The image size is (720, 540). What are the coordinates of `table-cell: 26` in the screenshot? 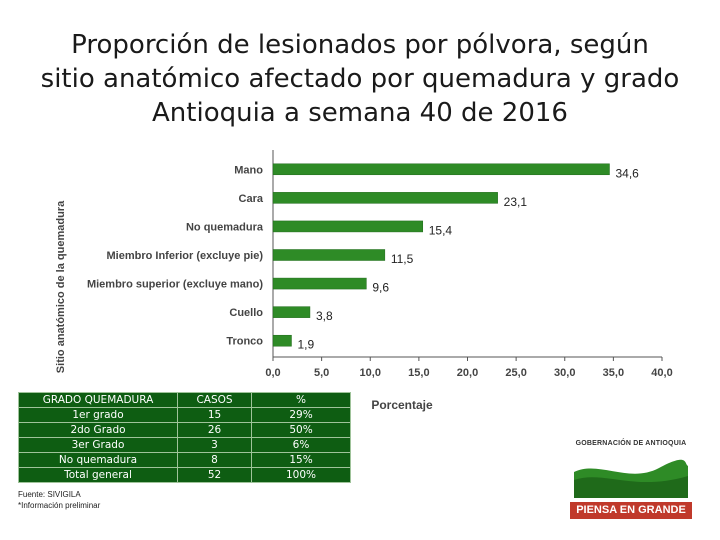 It's located at (214, 430).